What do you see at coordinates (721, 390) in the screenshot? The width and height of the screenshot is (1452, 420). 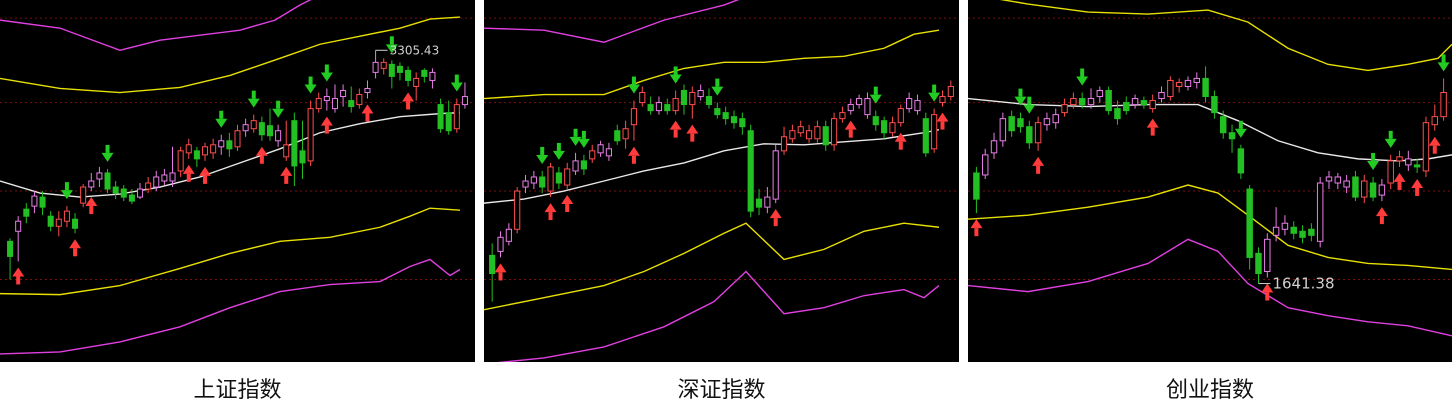 I see `chart-title-shenzhen: 深证指数` at bounding box center [721, 390].